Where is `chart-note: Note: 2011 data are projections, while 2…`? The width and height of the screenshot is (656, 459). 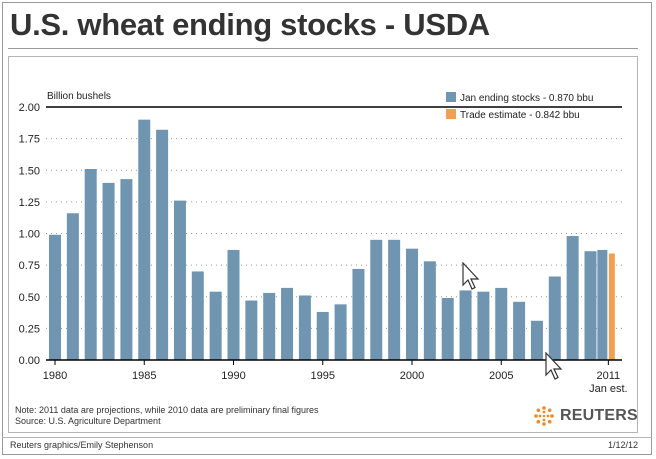 chart-note: Note: 2011 data are projections, while 2… is located at coordinates (167, 416).